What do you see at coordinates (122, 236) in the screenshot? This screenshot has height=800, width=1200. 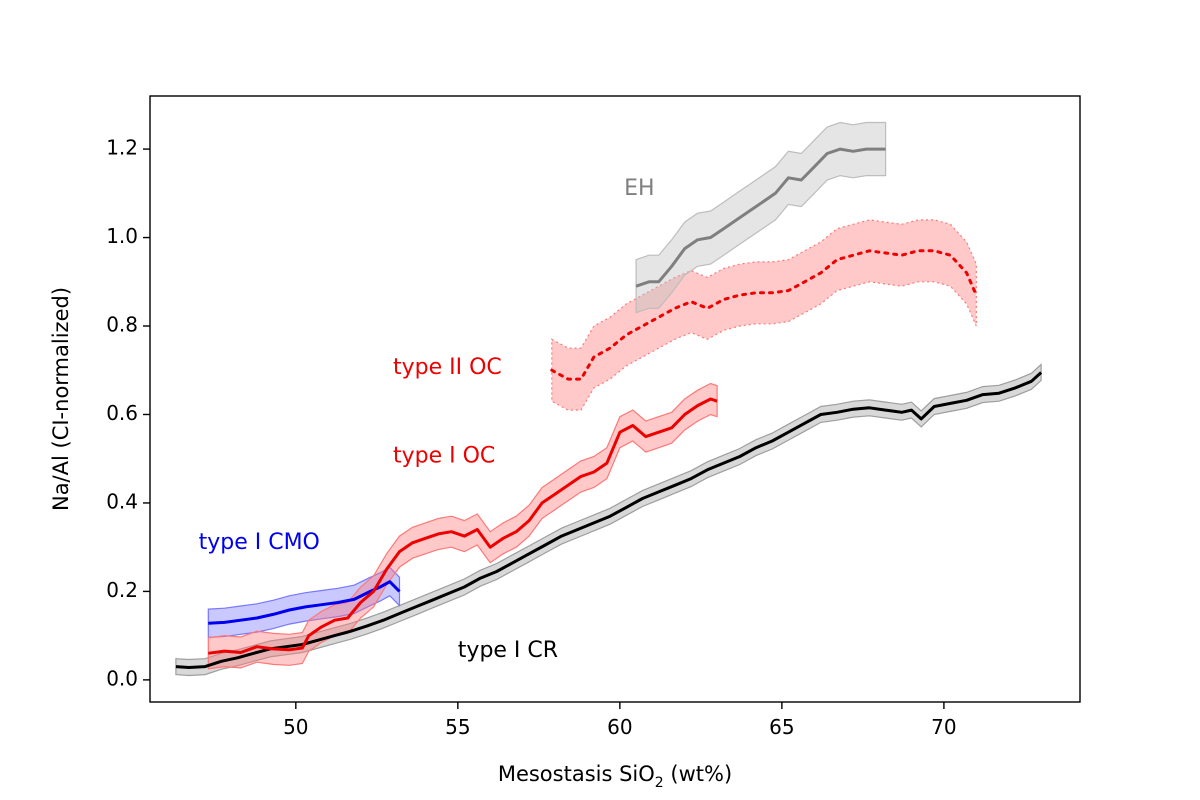 I see `y-tick-label: 1.0` at bounding box center [122, 236].